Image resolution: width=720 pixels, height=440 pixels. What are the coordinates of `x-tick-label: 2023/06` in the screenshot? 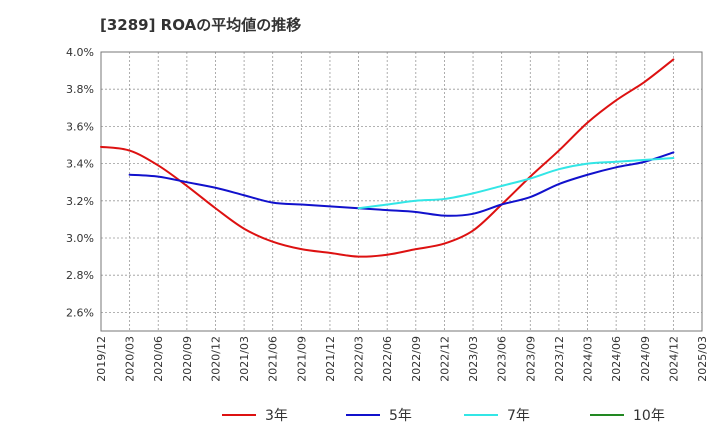 It's located at (502, 359).